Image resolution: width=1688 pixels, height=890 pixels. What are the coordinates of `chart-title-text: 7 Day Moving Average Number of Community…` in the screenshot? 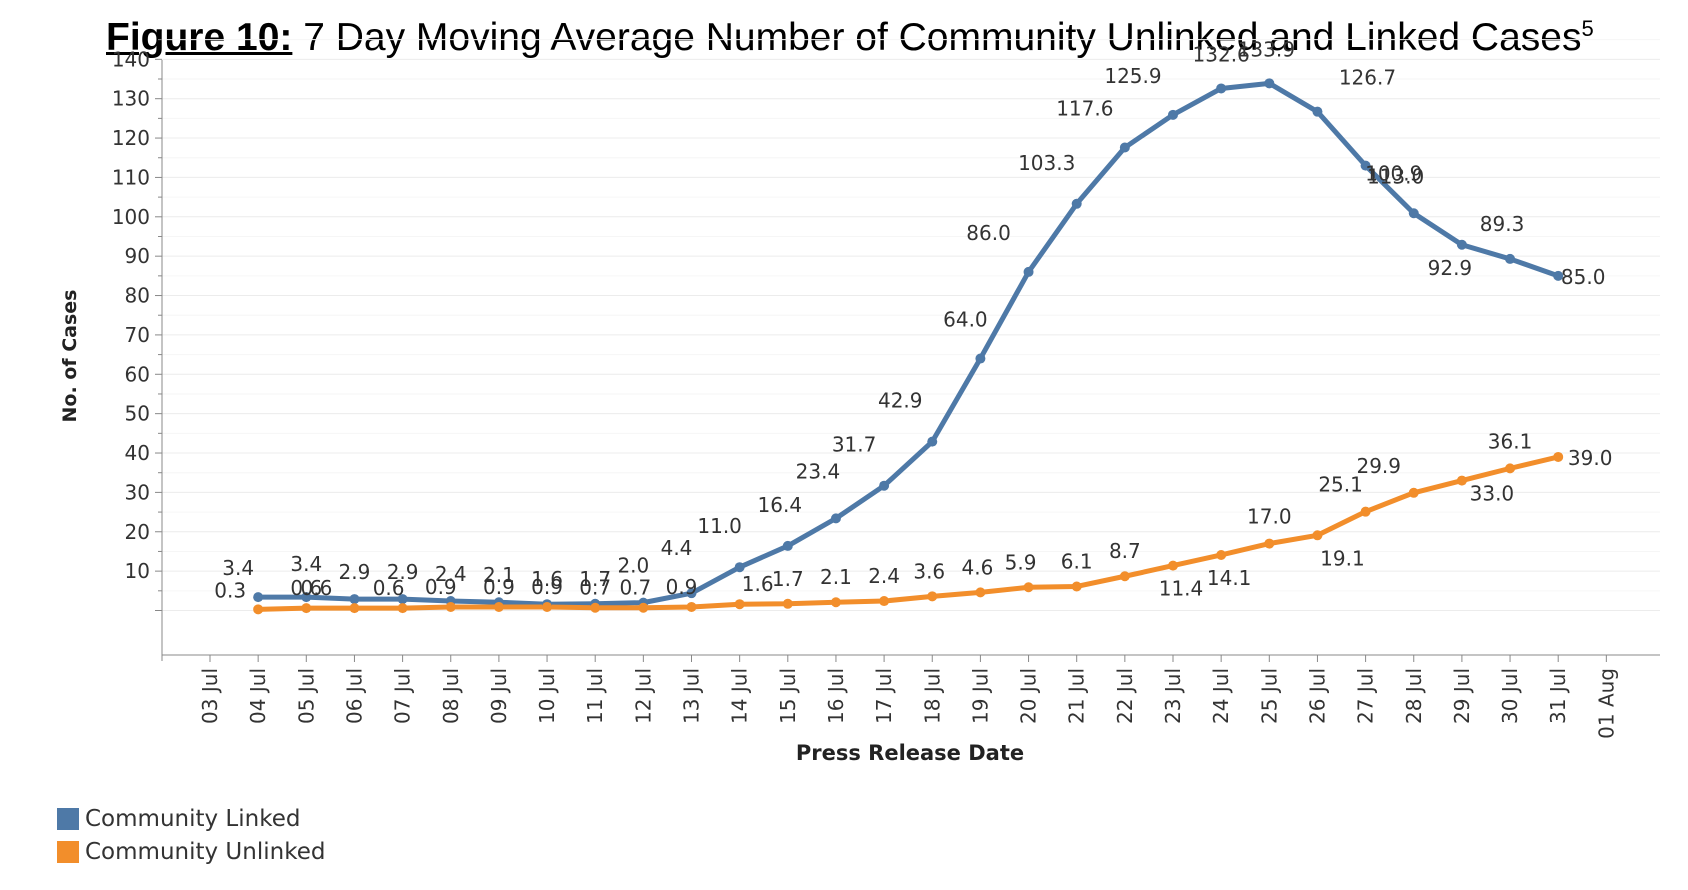 It's located at (937, 37).